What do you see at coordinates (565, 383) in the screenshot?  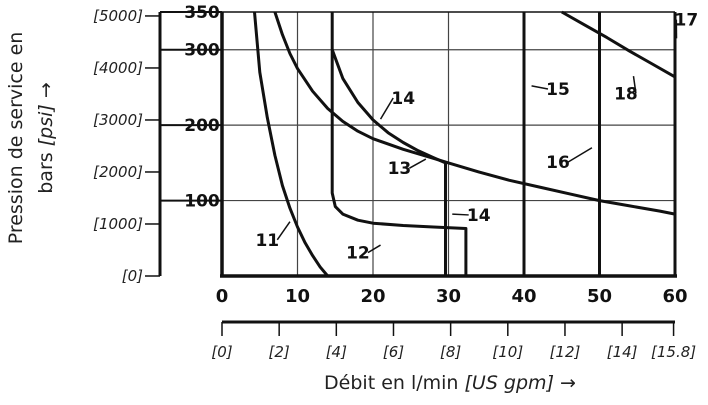 I see `x-axis-title-arrow: →` at bounding box center [565, 383].